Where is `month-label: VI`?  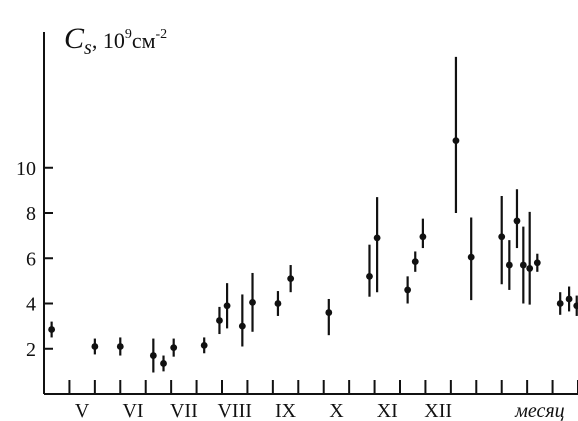 month-label: VI is located at coordinates (132, 410).